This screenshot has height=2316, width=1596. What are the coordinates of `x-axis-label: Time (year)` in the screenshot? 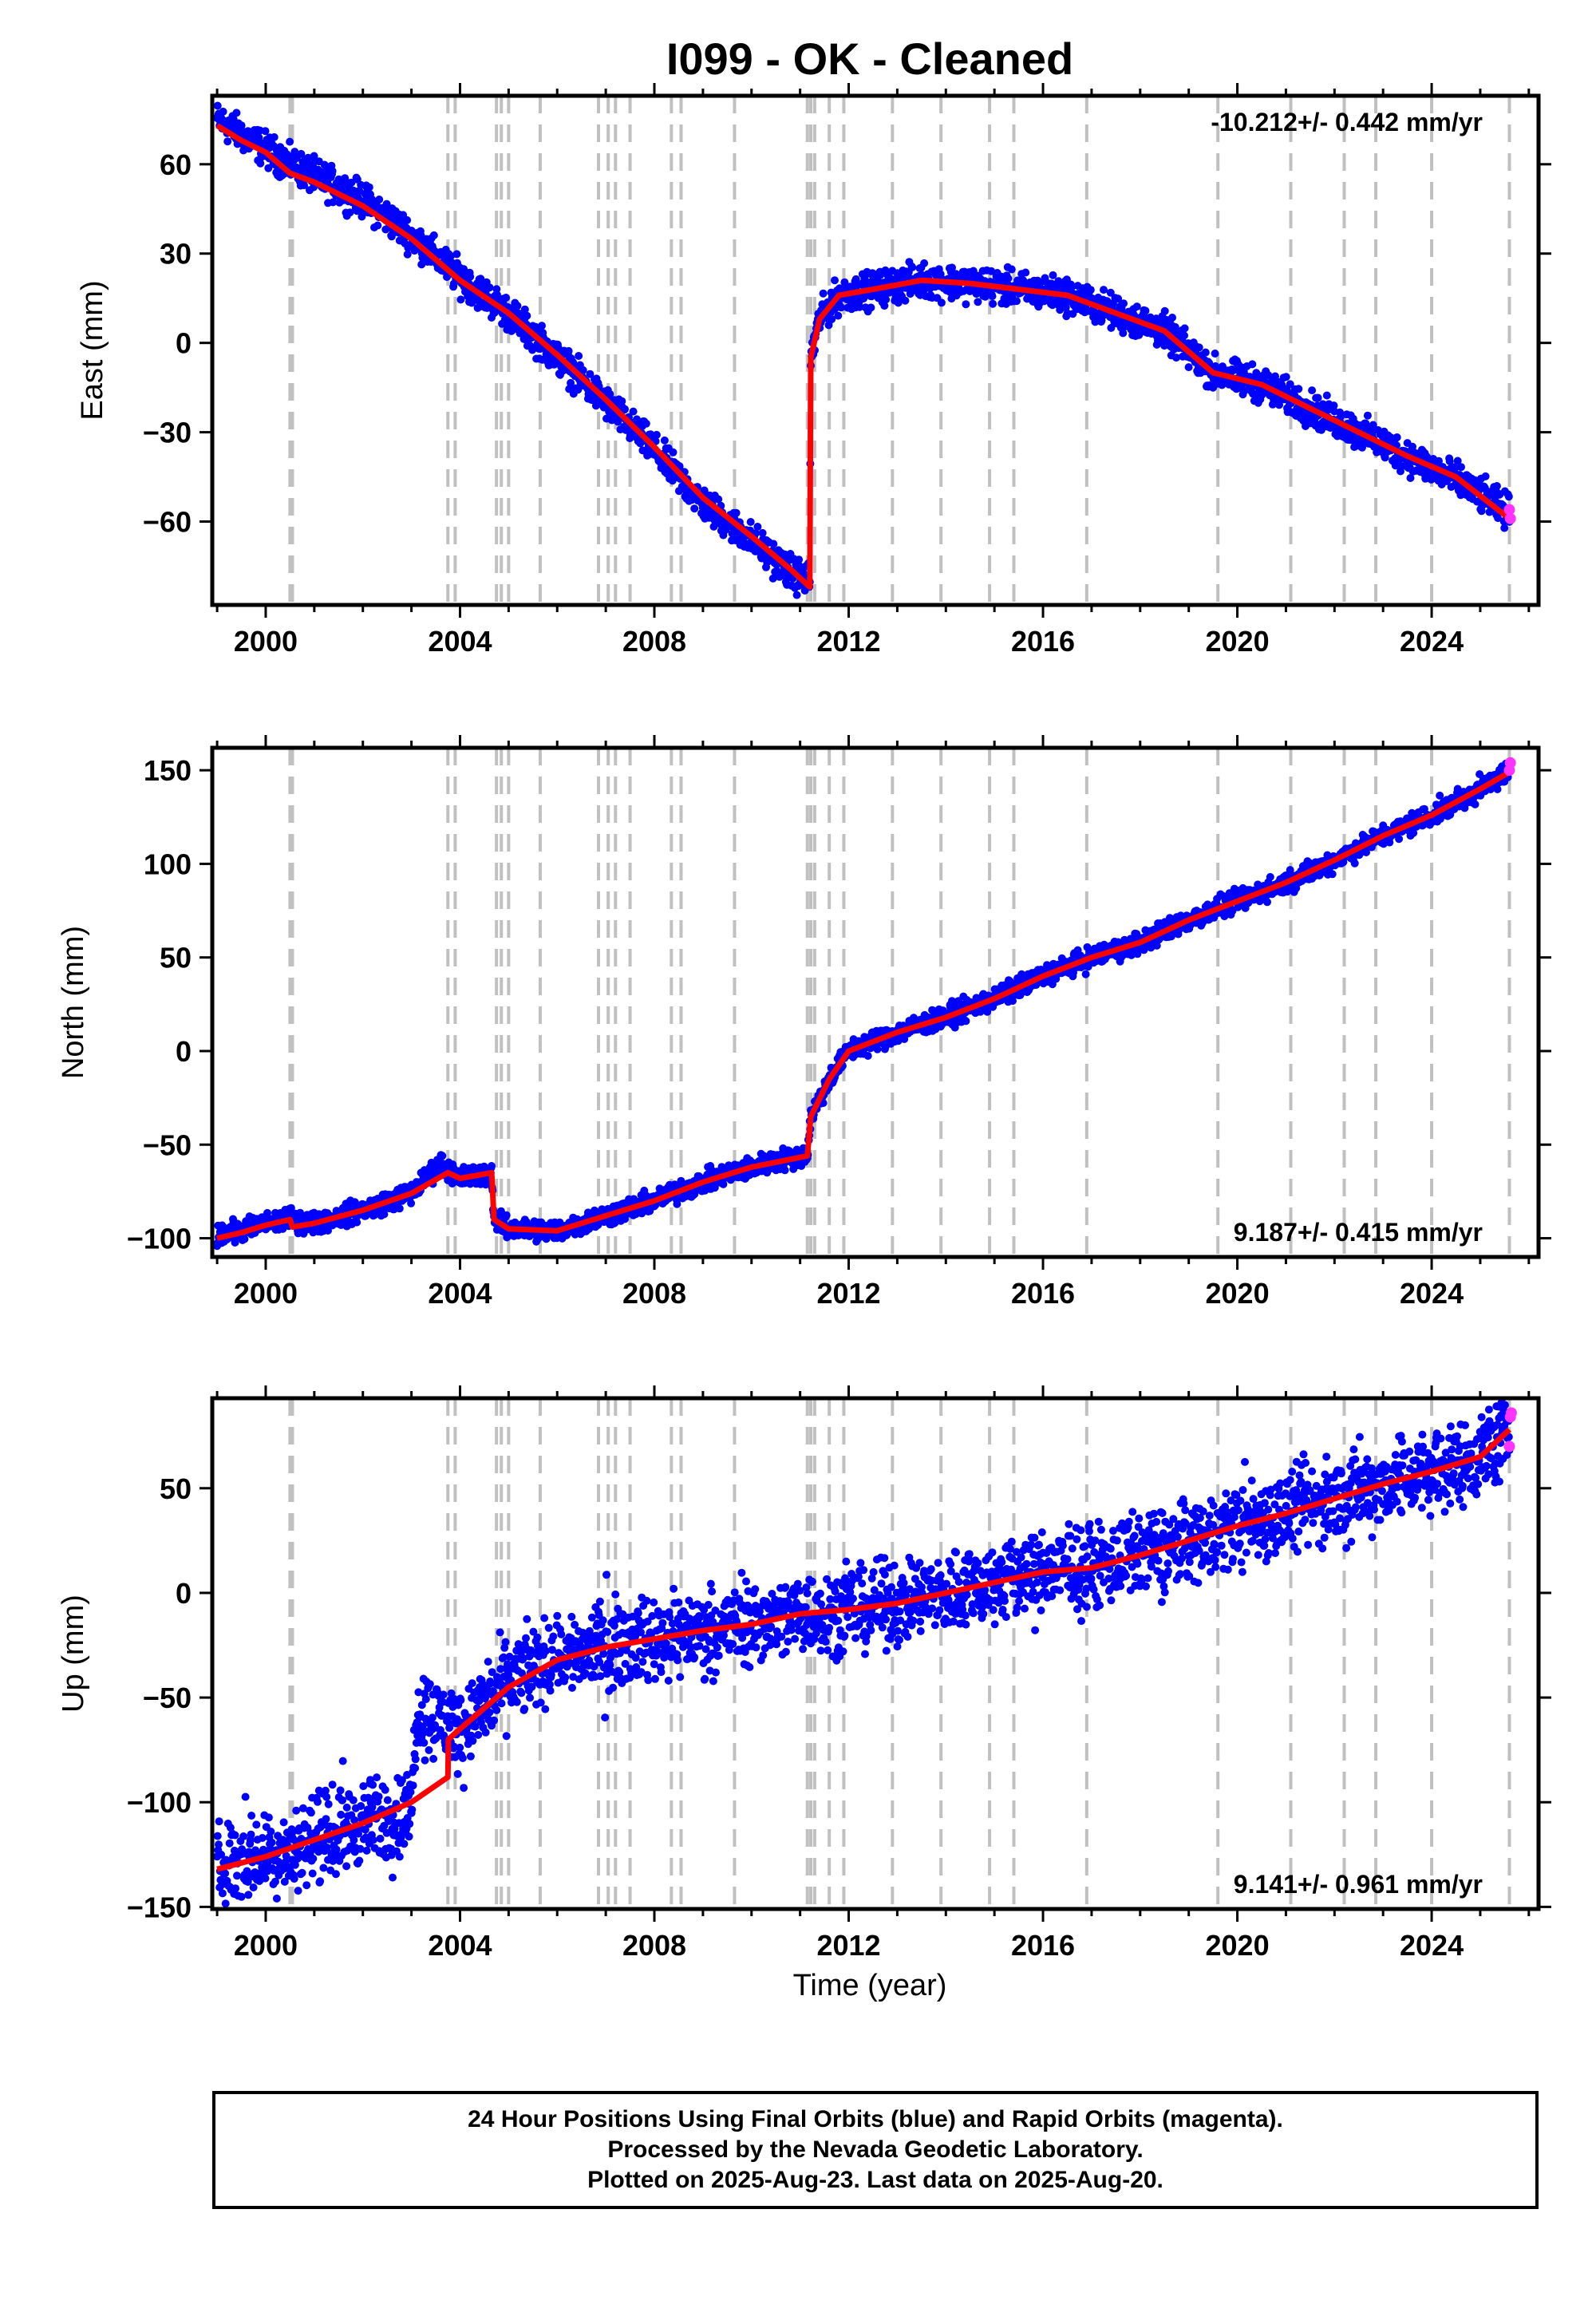 It's located at (870, 1985).